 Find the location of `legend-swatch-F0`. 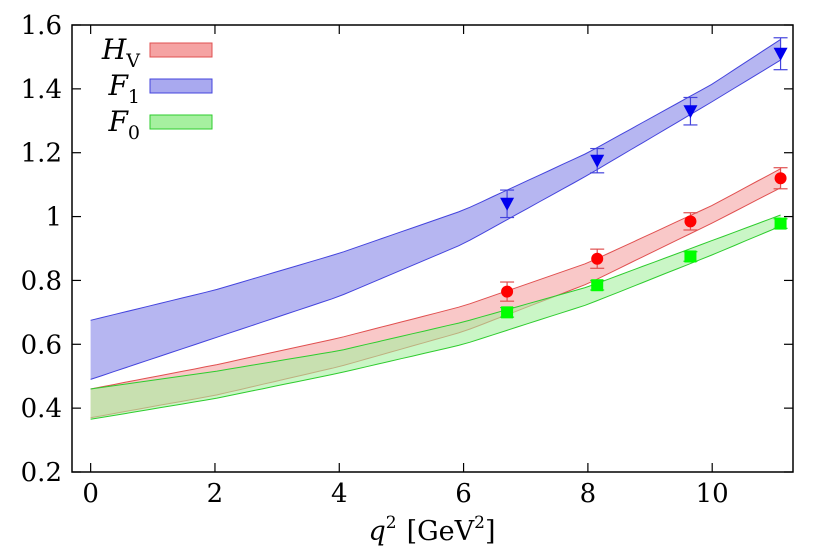

legend-swatch-F0 is located at coordinates (181, 122).